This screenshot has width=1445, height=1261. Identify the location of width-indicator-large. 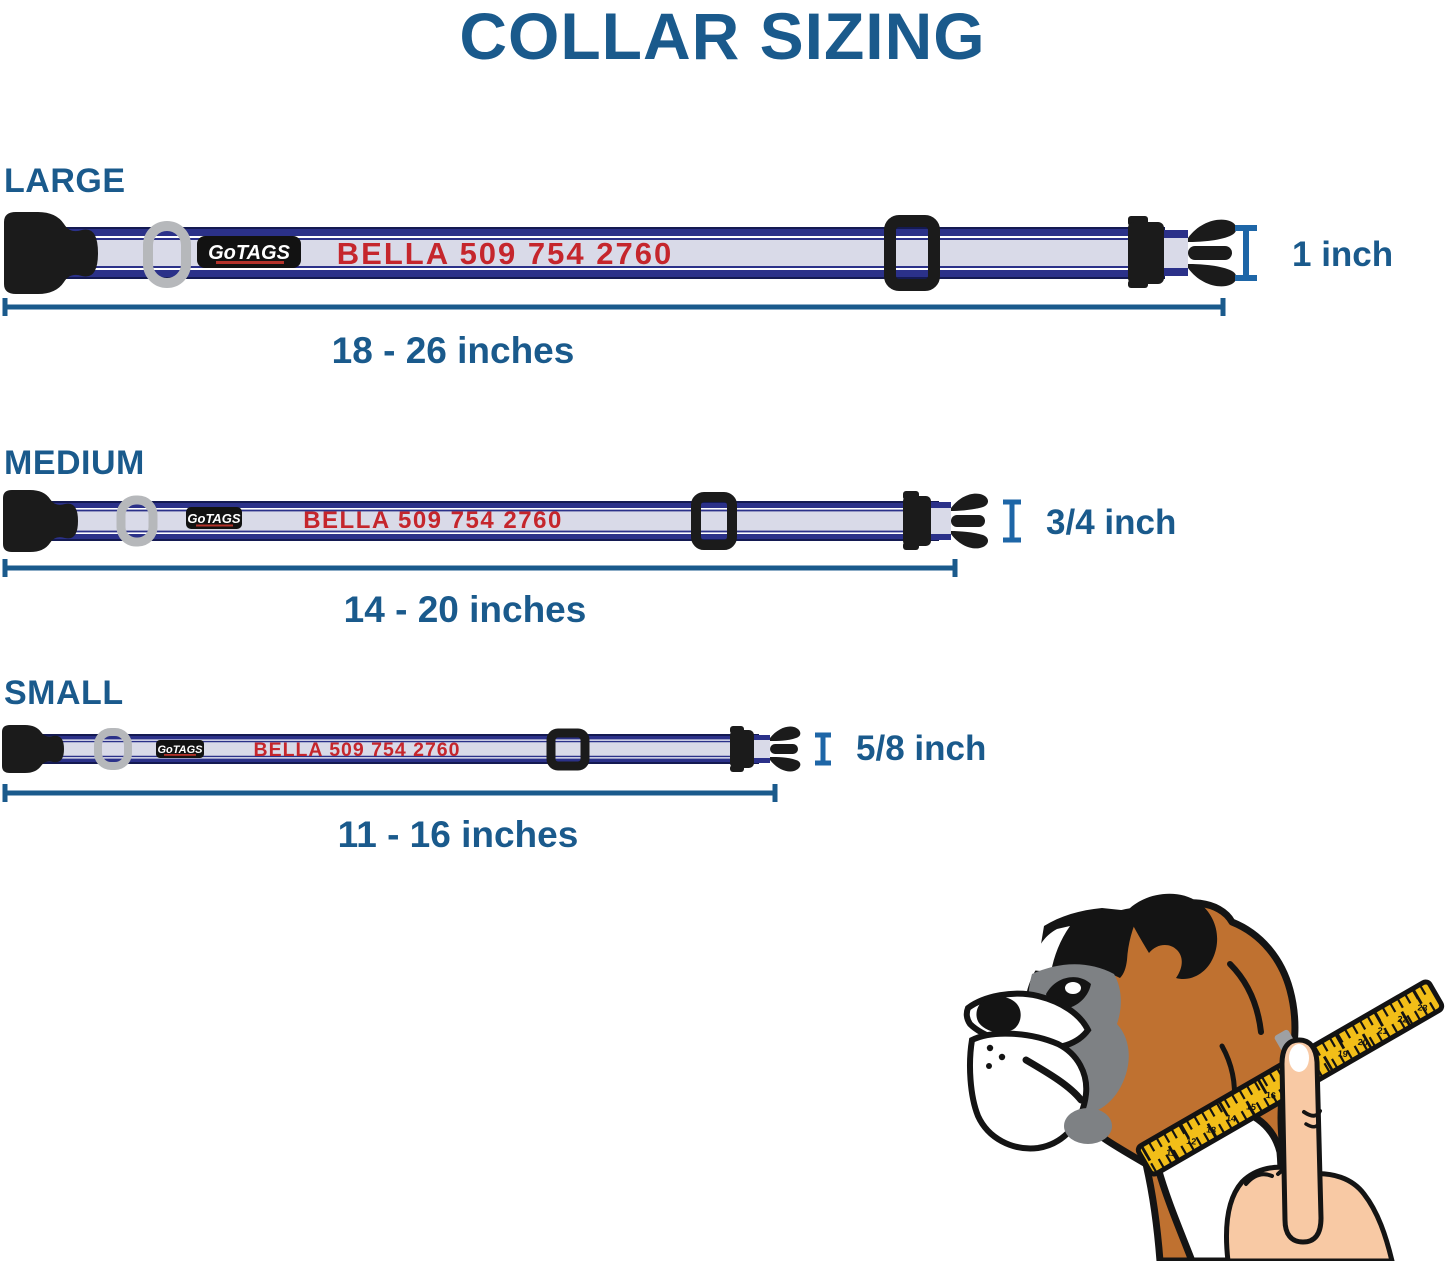
(1246, 253).